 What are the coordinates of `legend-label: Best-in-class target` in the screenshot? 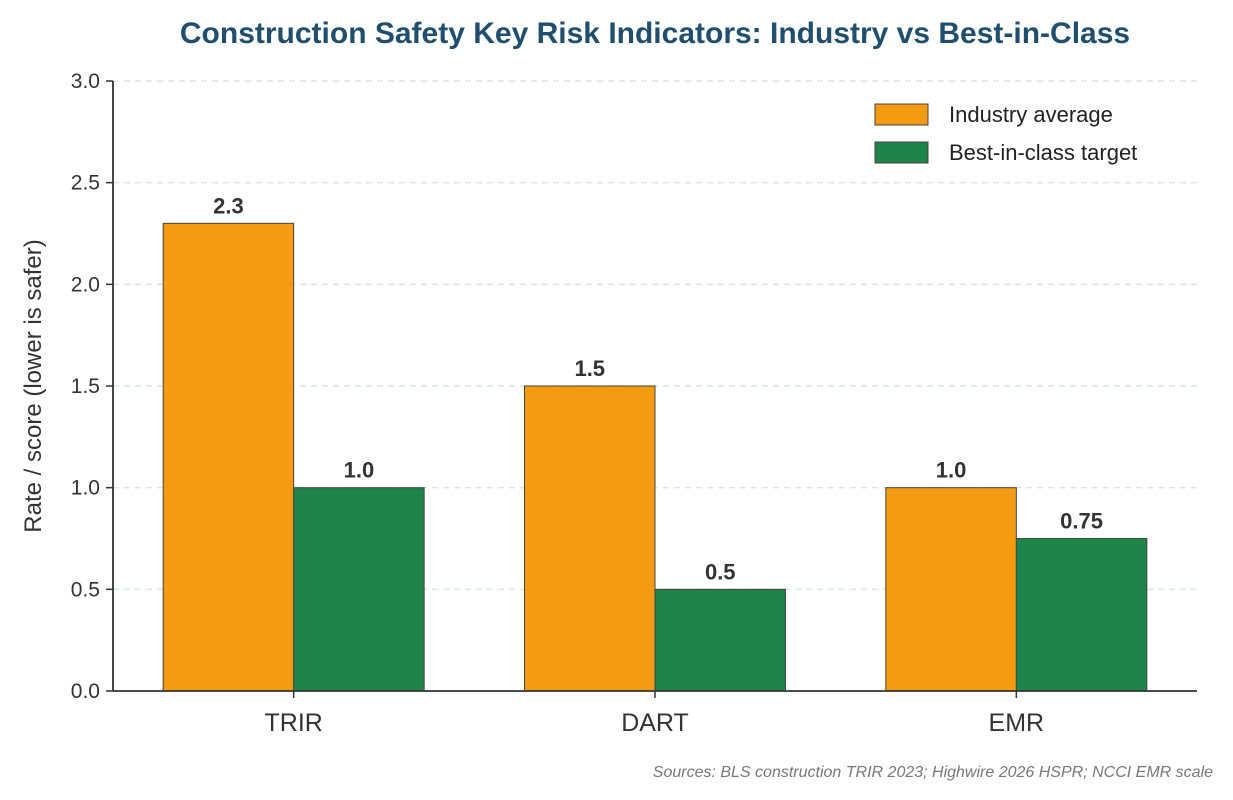 It's located at (1043, 152).